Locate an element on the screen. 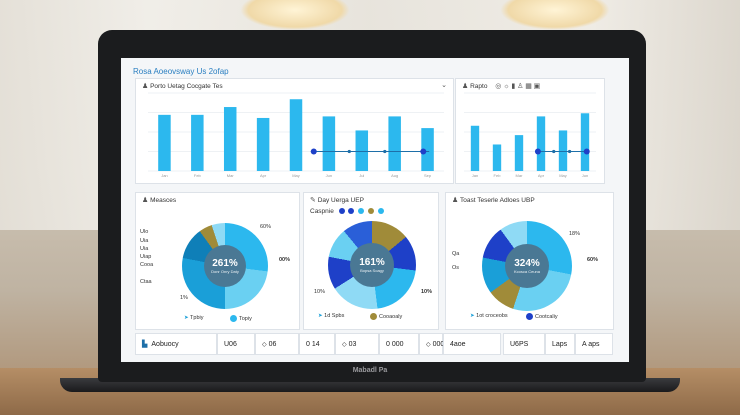  calendar-icon: ✎ is located at coordinates (313, 200).